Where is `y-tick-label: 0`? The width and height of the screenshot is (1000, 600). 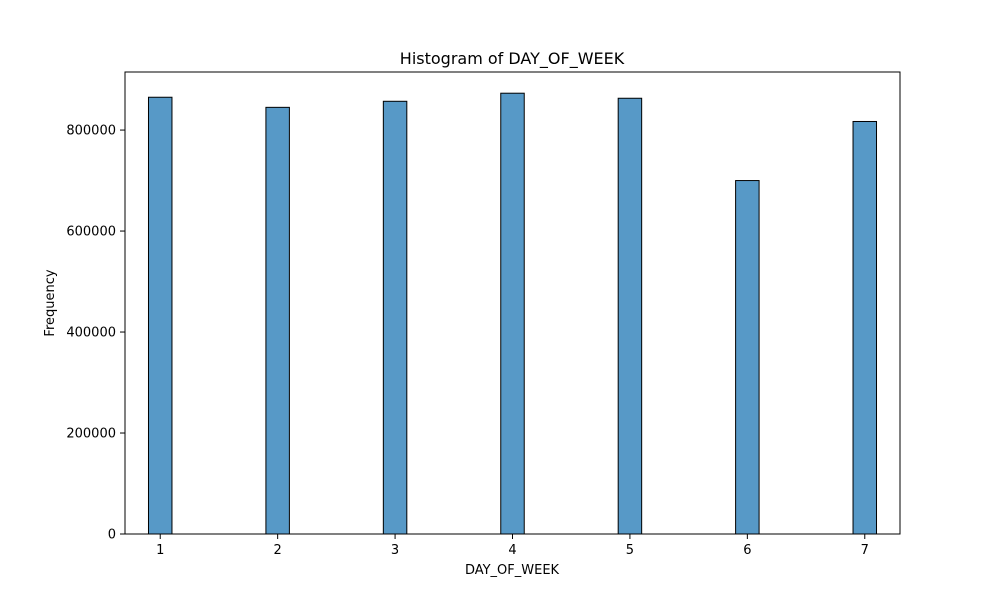 y-tick-label: 0 is located at coordinates (112, 535).